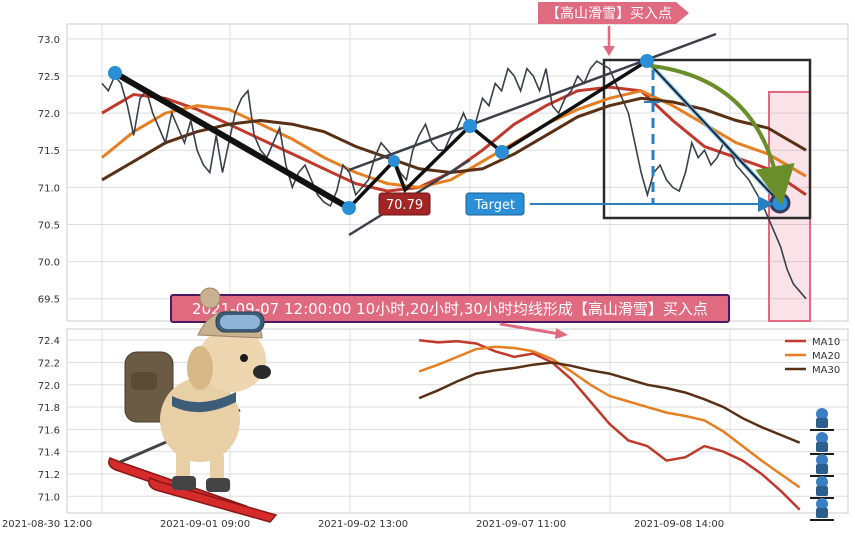 This screenshot has width=855, height=540. I want to click on top-annotation-banner, so click(613, 13).